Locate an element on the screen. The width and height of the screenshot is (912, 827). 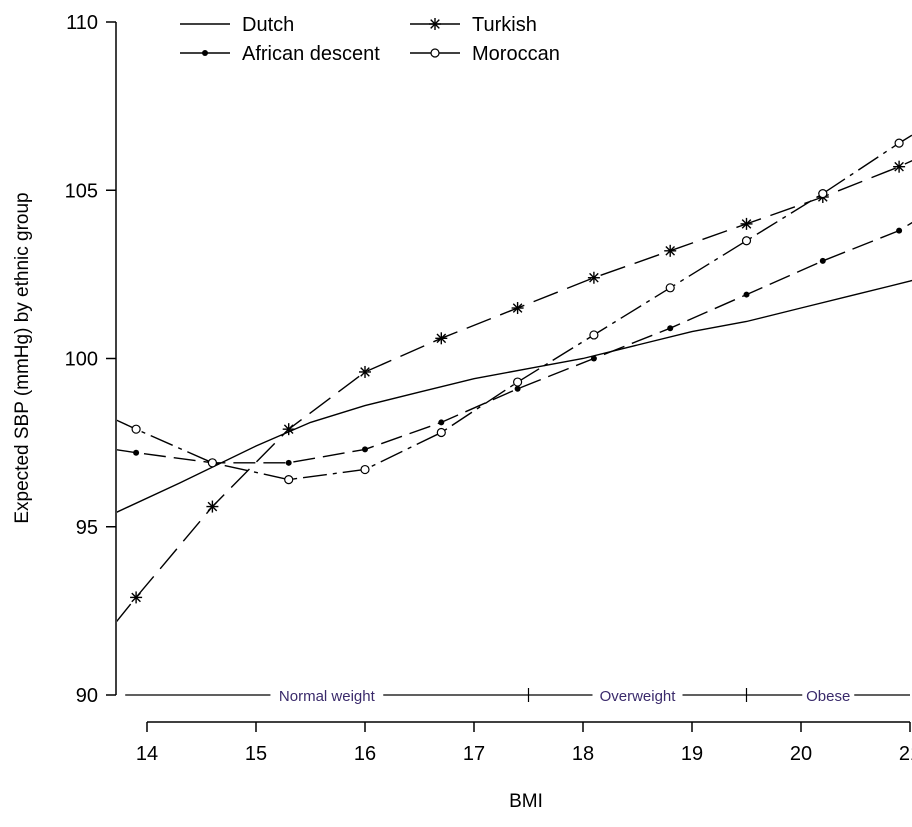
band-label-obese: Obese is located at coordinates (828, 696).